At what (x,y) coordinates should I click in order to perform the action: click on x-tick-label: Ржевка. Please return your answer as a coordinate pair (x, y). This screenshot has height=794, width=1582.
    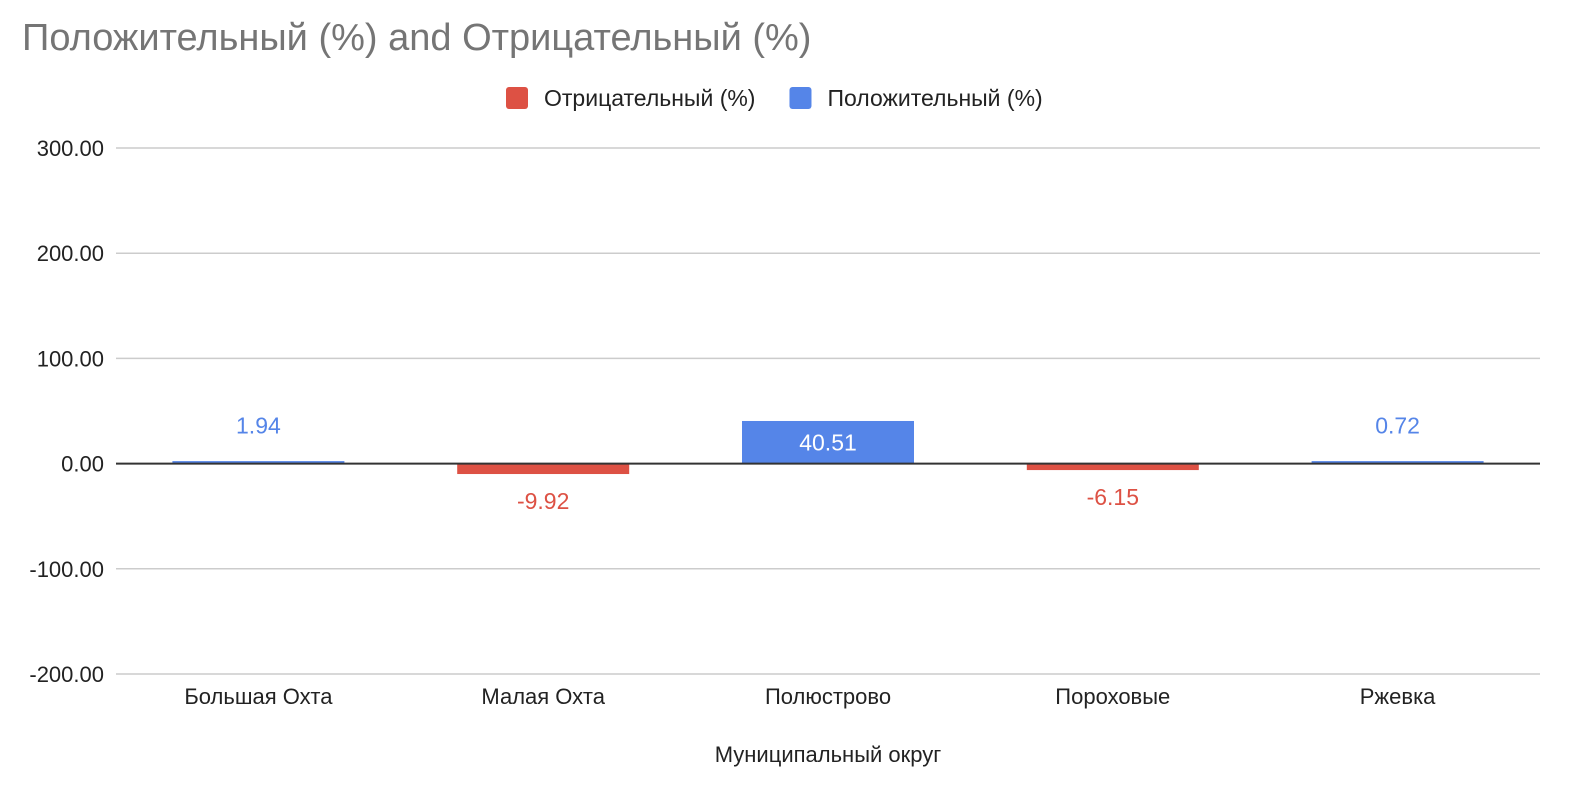
    Looking at the image, I should click on (1398, 696).